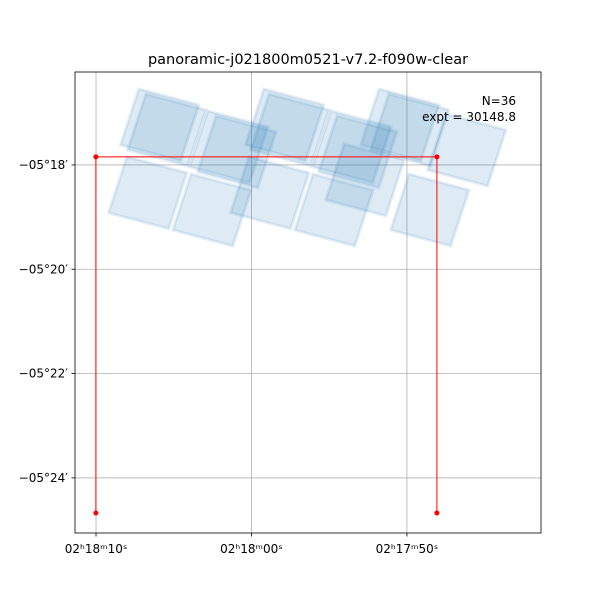 The height and width of the screenshot is (600, 600). What do you see at coordinates (407, 549) in the screenshot?
I see `x-tick-label: 02ʰ17ᵐ50ˢ` at bounding box center [407, 549].